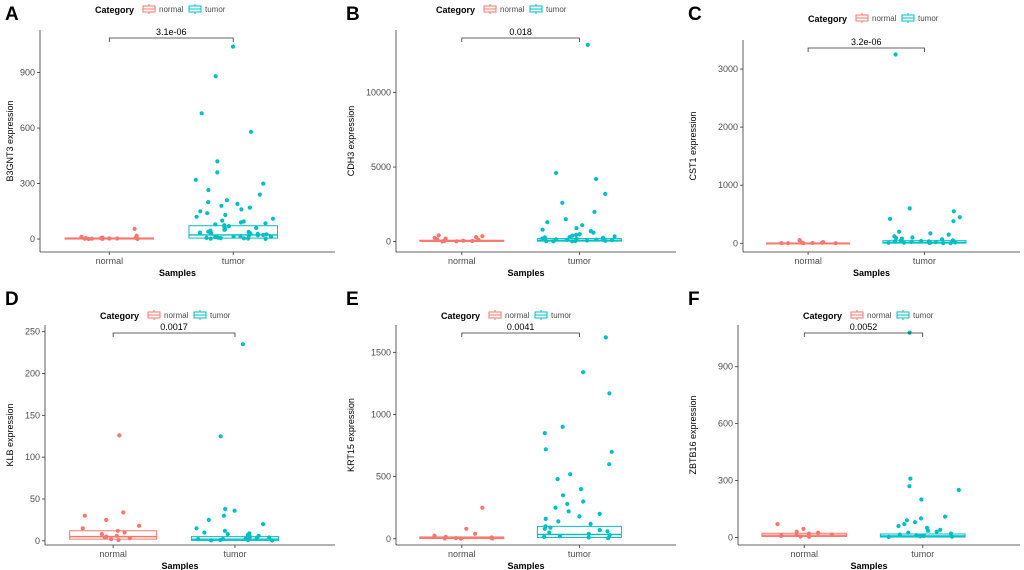 This screenshot has height=570, width=1024. Describe the element at coordinates (862, 18) in the screenshot. I see `legend-key-normal` at that location.